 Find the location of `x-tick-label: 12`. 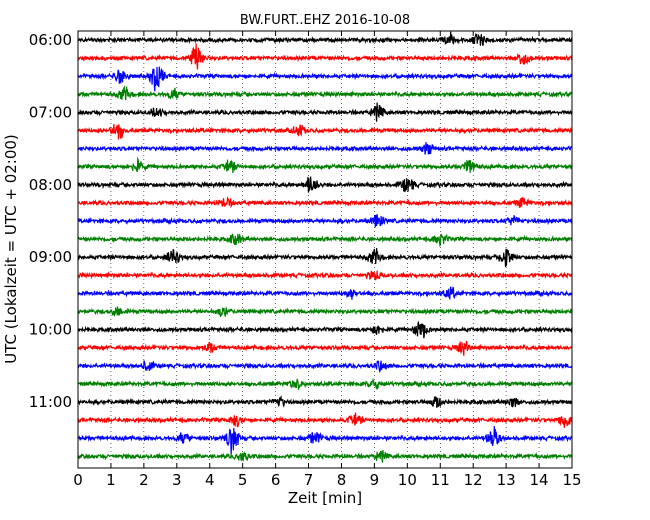

x-tick-label: 12 is located at coordinates (473, 480).